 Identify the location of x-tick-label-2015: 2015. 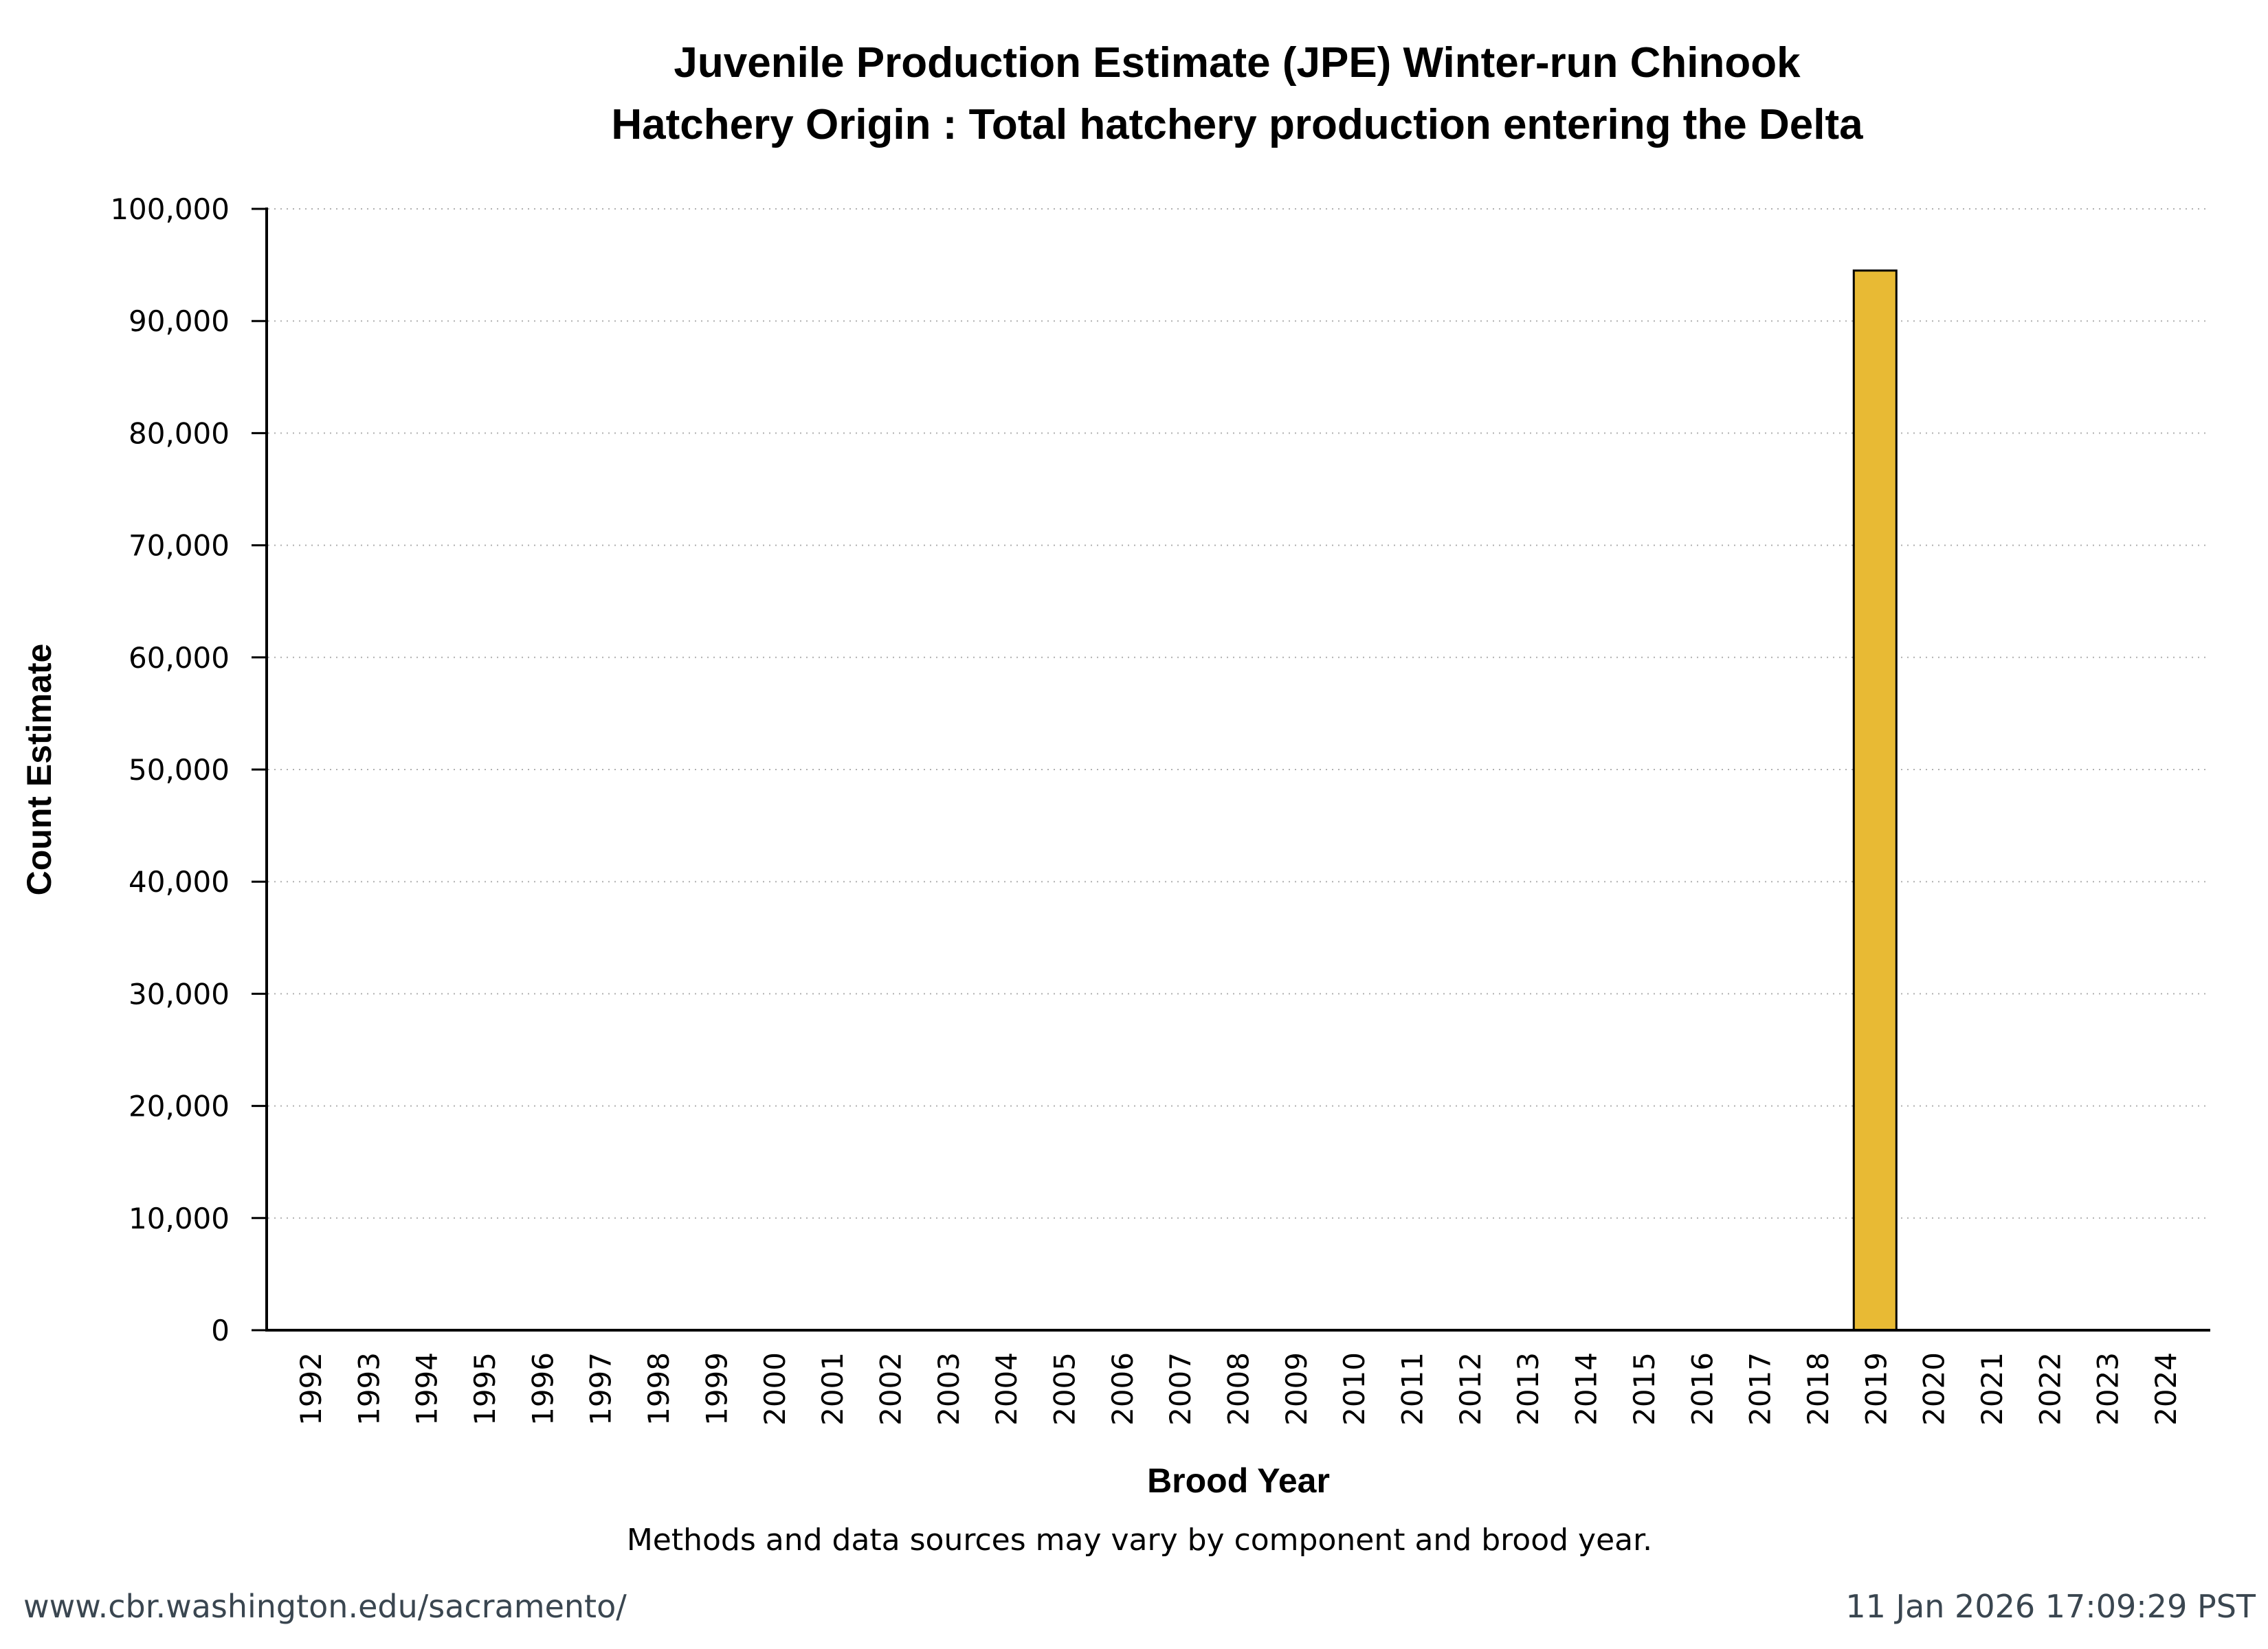
(1644, 1389).